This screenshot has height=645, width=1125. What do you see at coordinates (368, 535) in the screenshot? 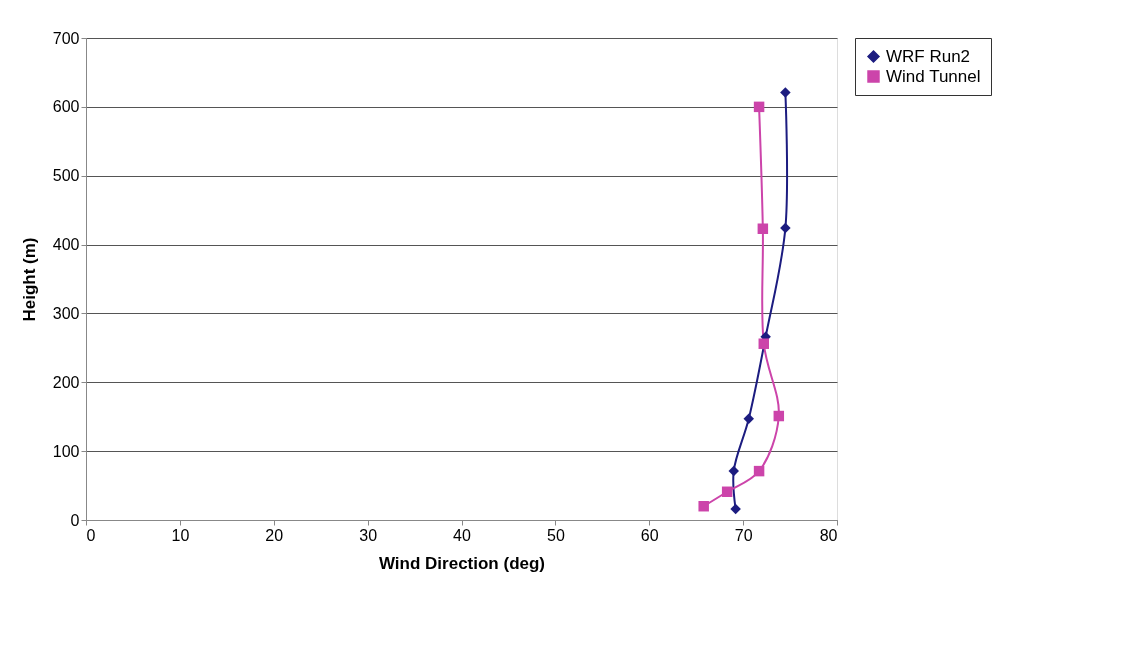
I see `x-tick-label: 30` at bounding box center [368, 535].